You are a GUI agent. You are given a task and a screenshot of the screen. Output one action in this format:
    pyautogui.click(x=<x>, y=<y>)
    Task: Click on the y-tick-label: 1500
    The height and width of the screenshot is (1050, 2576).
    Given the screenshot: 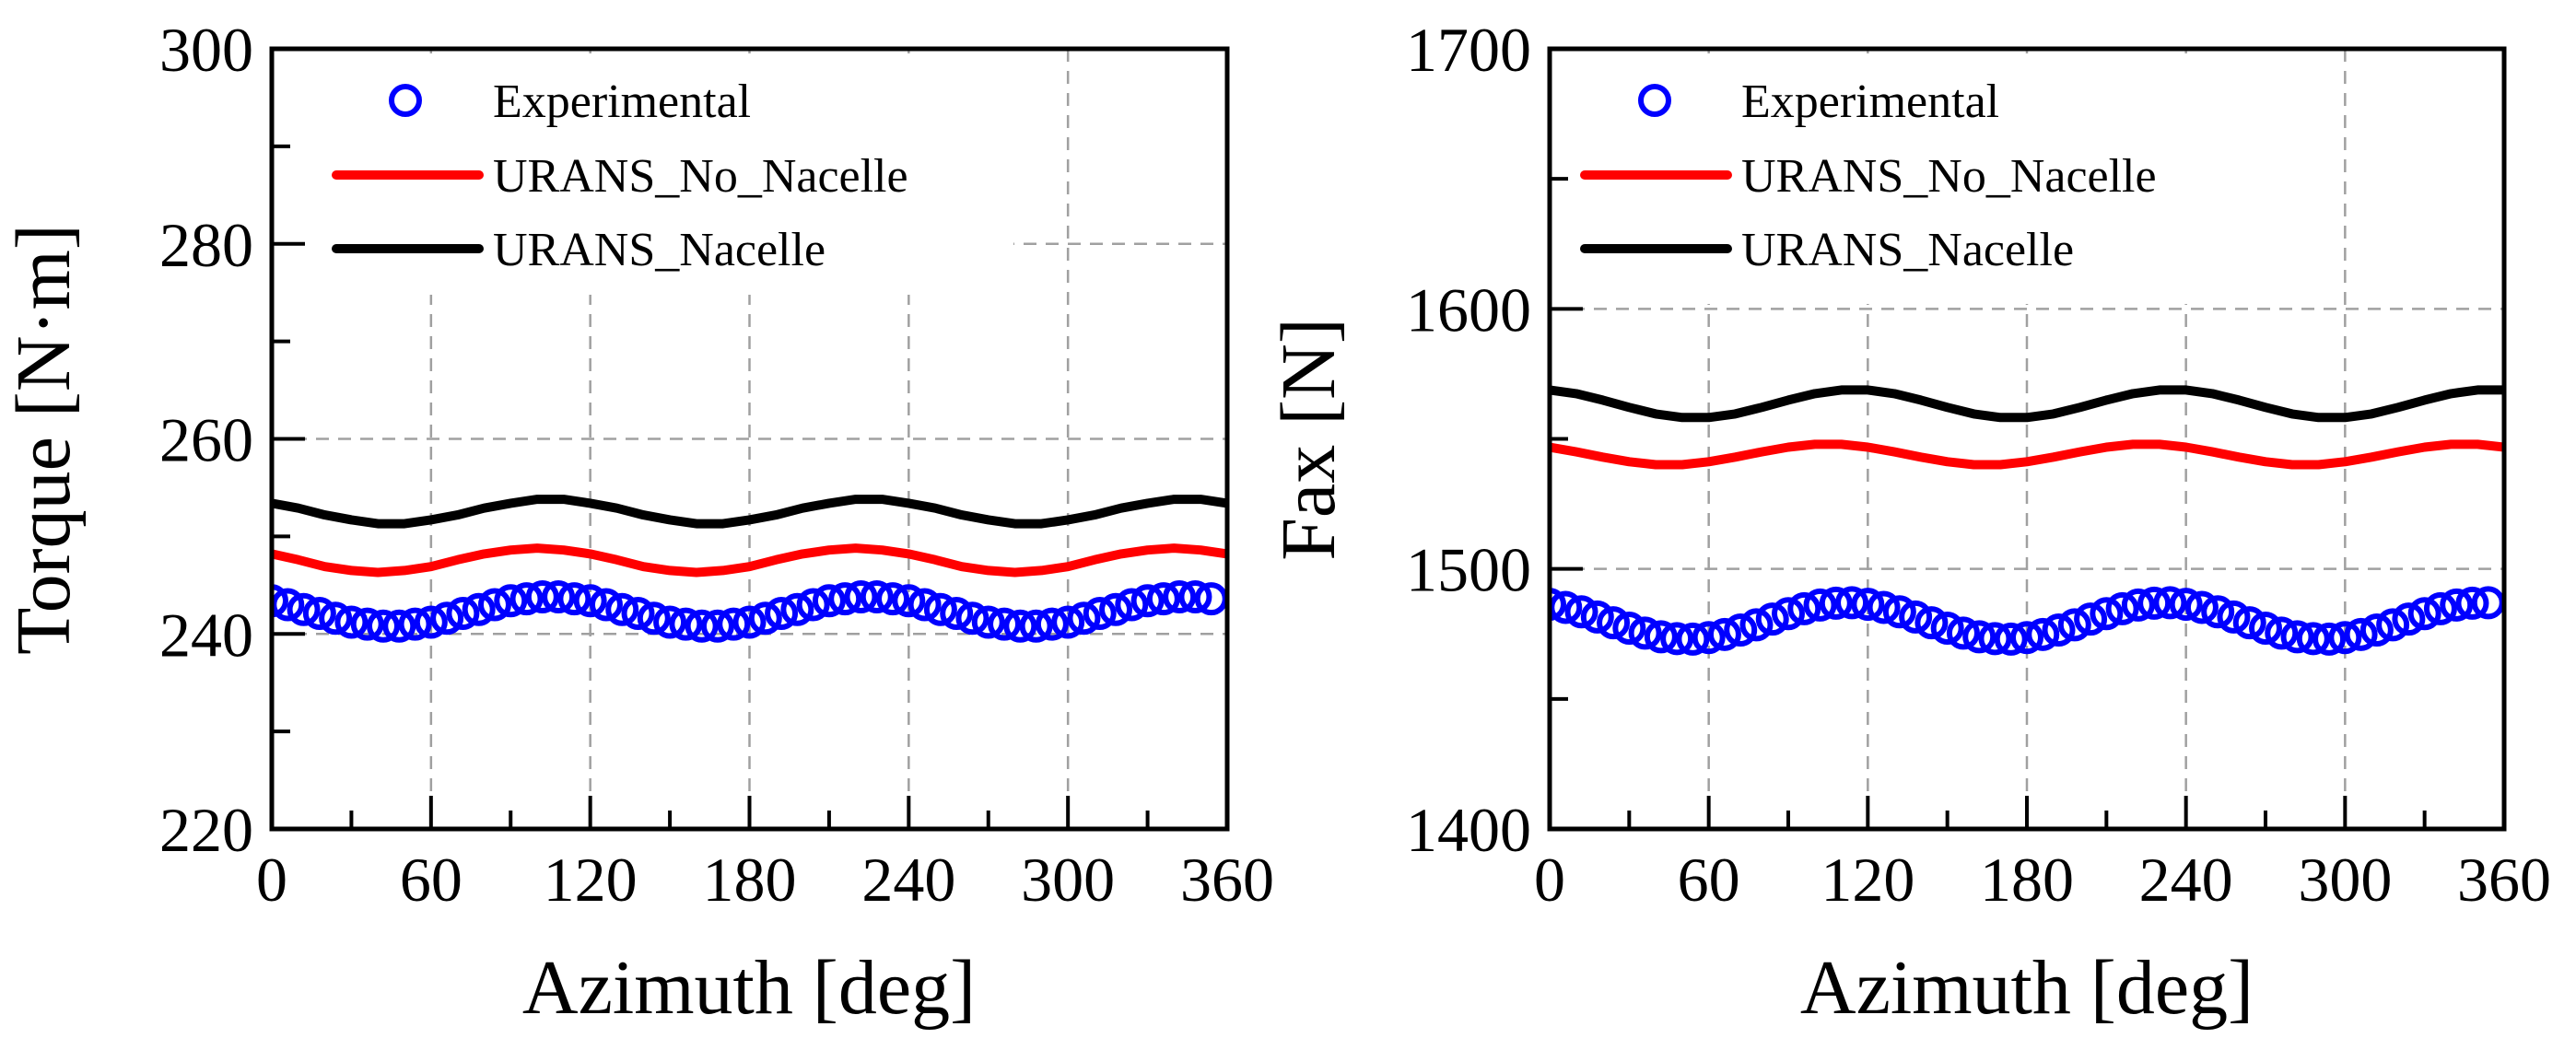 What is the action you would take?
    pyautogui.click(x=1468, y=570)
    